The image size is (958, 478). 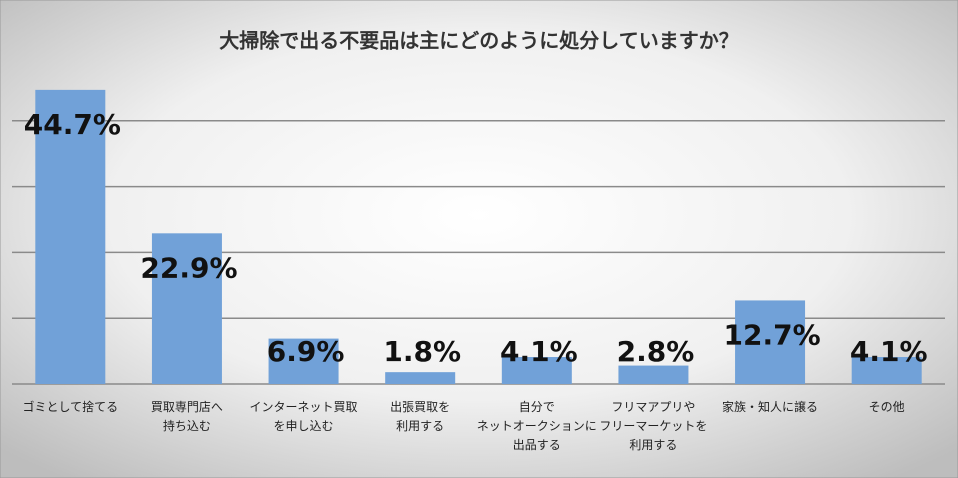 I want to click on x-tick-label: ゴミとして捨てる, so click(x=70, y=406).